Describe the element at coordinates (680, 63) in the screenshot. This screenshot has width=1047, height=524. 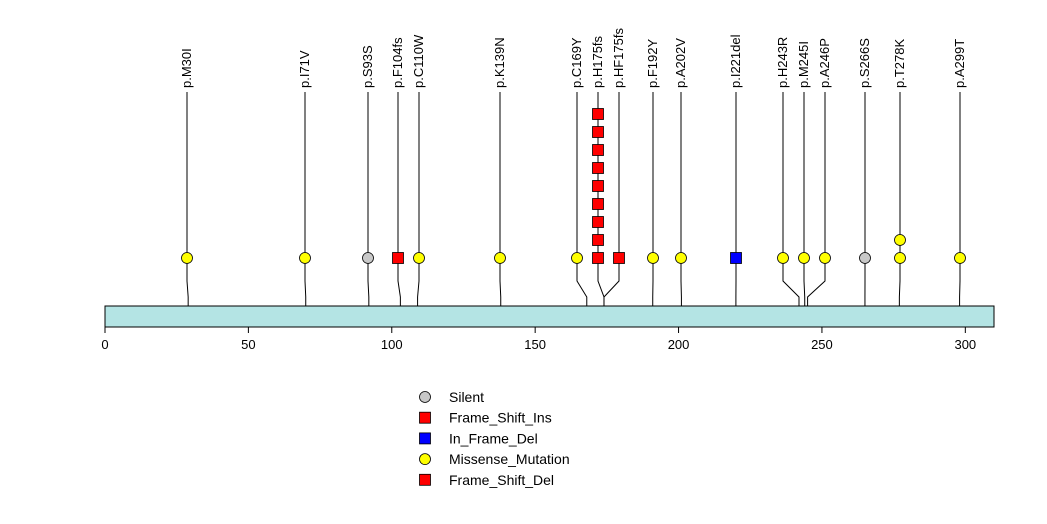
I see `mutation-label: p.A202V` at that location.